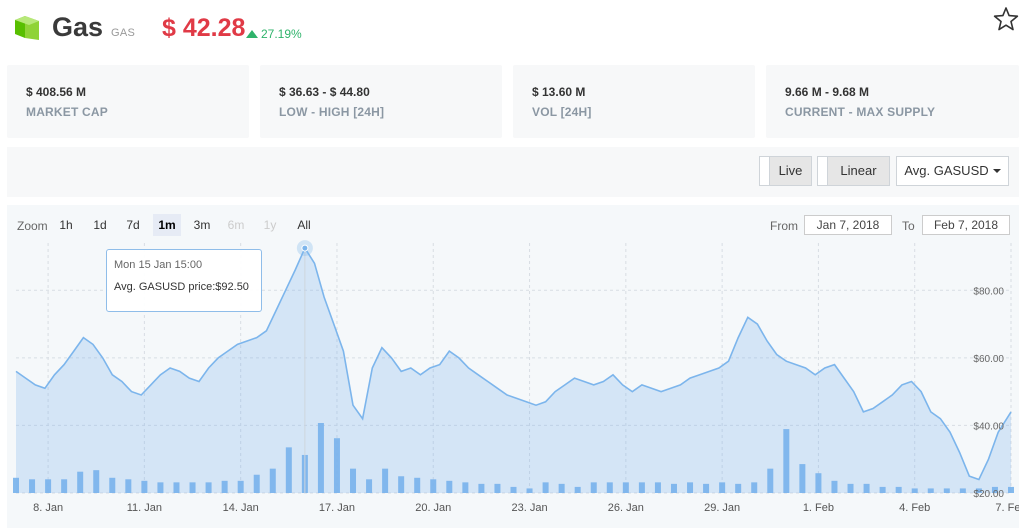  What do you see at coordinates (722, 508) in the screenshot?
I see `x-tick-label: 29. Jan` at bounding box center [722, 508].